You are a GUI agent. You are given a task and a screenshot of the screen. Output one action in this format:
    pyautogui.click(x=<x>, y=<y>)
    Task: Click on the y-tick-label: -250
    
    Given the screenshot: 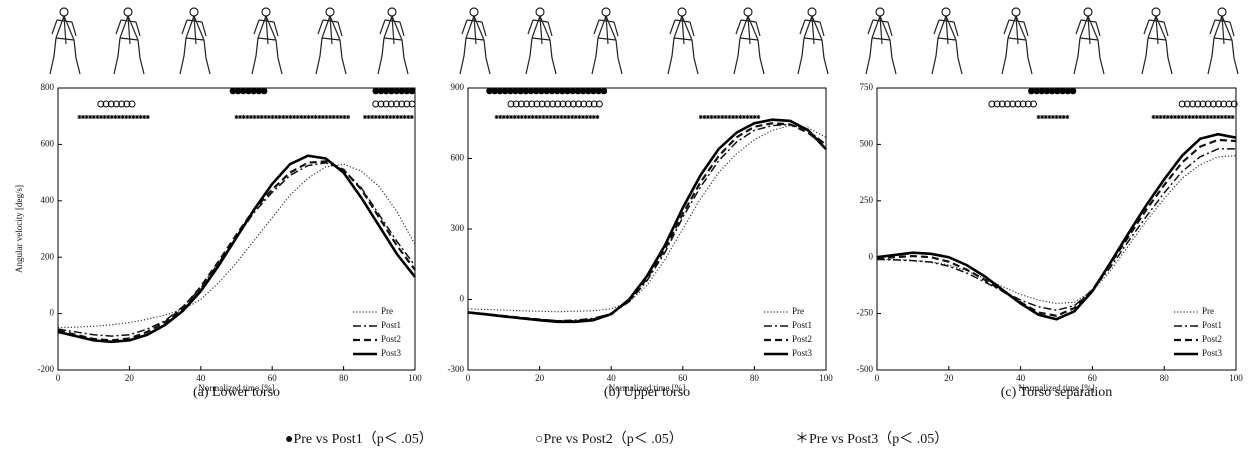 What is the action you would take?
    pyautogui.click(x=865, y=313)
    